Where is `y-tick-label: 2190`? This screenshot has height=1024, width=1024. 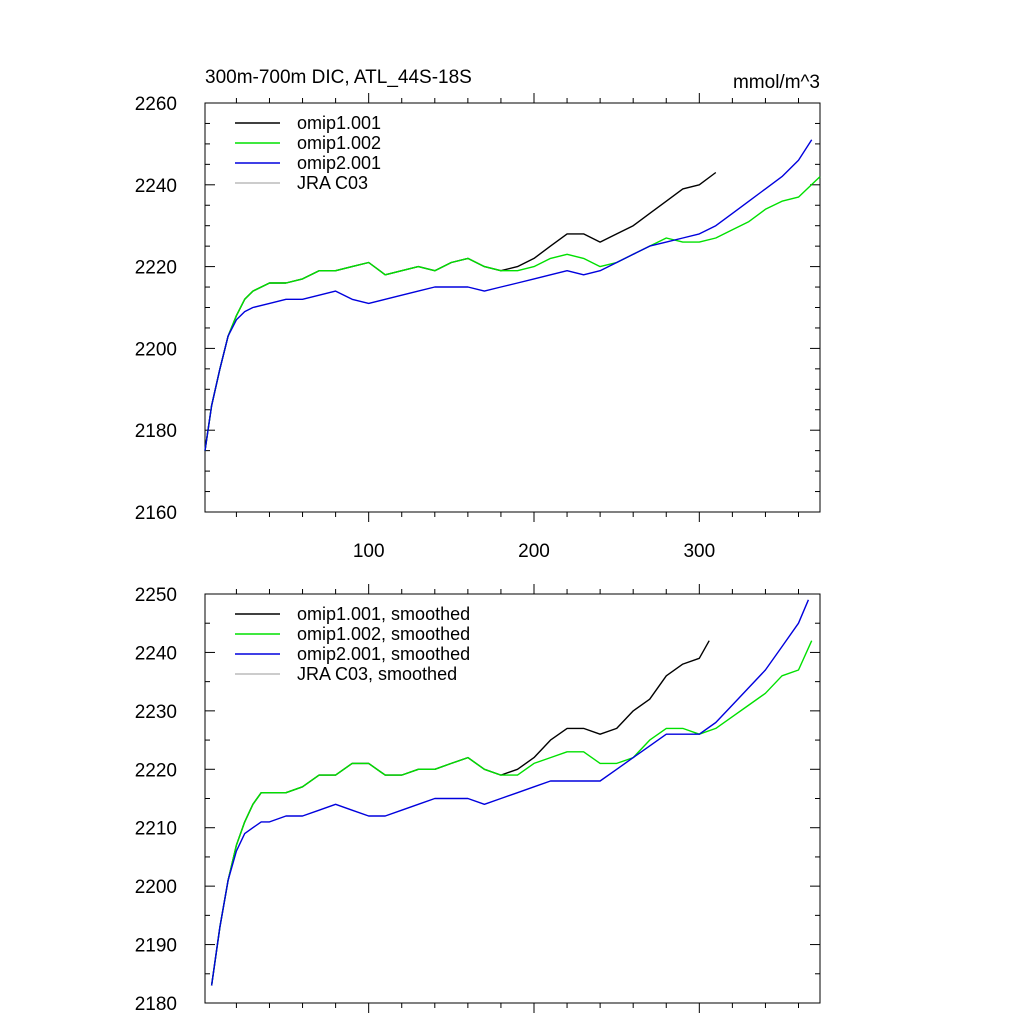
y-tick-label: 2190 is located at coordinates (156, 946).